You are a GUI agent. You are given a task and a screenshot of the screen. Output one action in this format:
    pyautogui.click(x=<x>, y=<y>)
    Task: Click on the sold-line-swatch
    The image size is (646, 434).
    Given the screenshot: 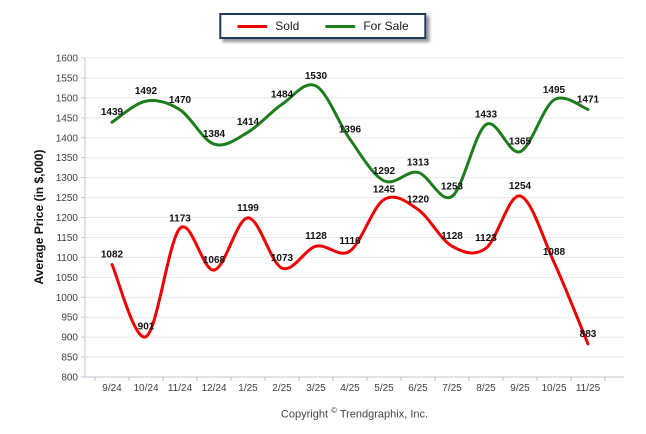 What is the action you would take?
    pyautogui.click(x=252, y=26)
    